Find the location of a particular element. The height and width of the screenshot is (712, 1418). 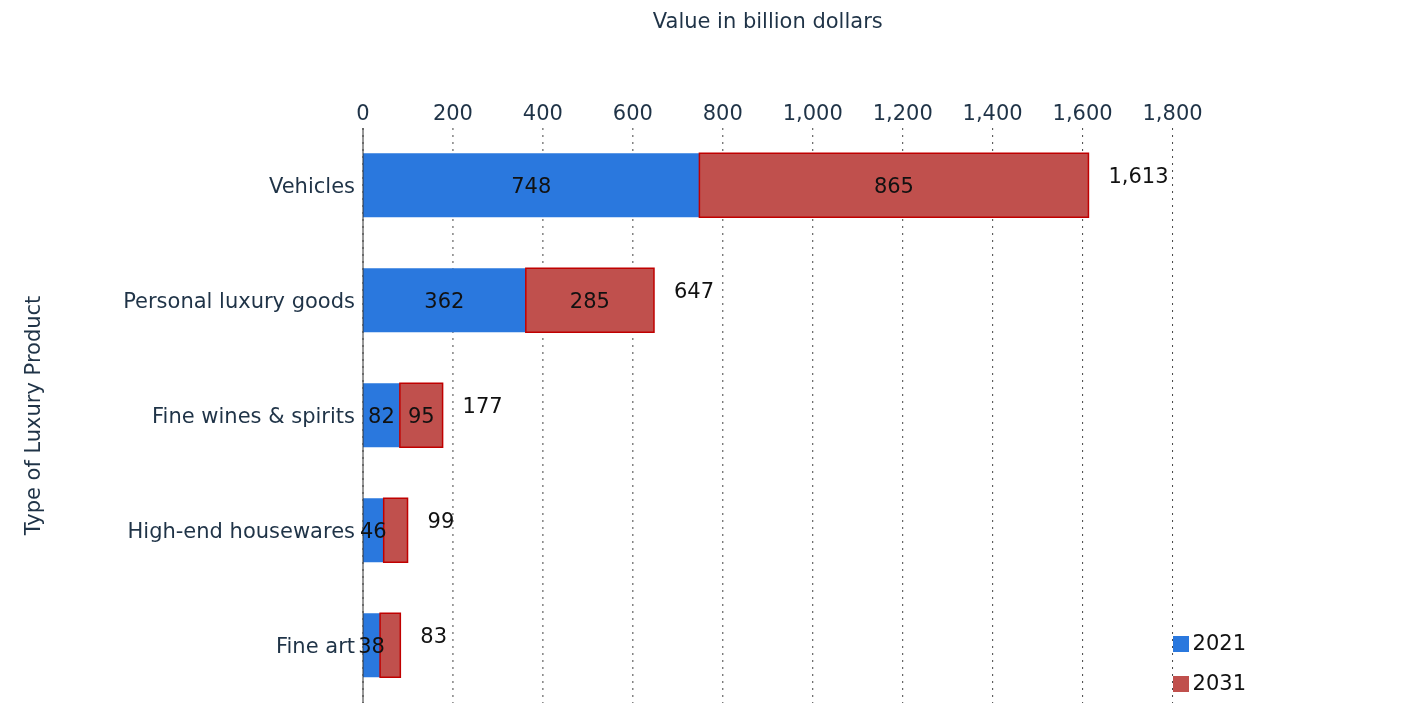

x-tick-label: 1,600 is located at coordinates (1082, 113).